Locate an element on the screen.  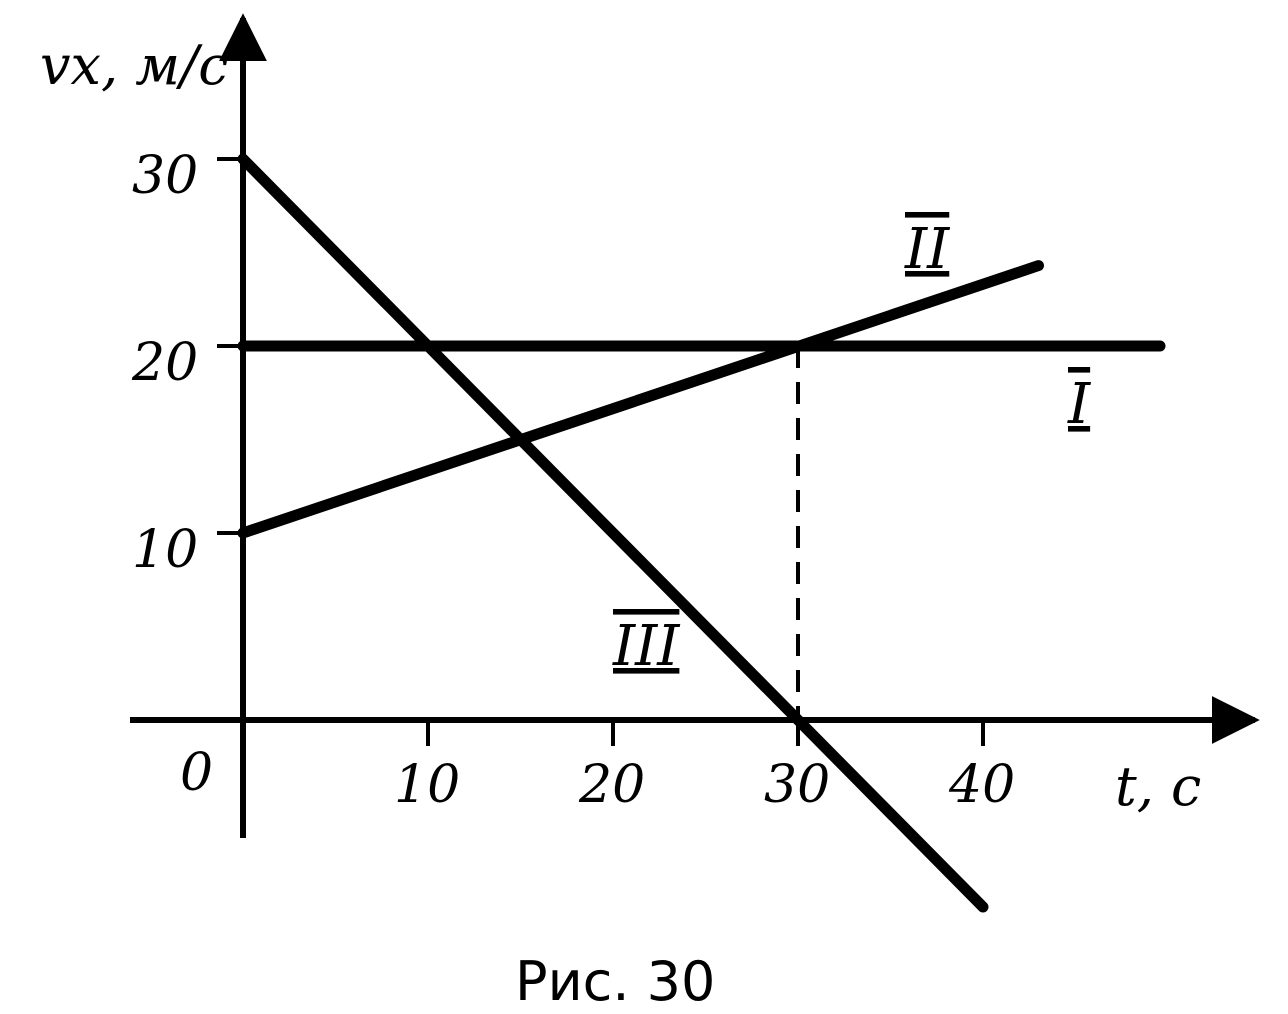
series-label-I: I is located at coordinates (1079, 404).